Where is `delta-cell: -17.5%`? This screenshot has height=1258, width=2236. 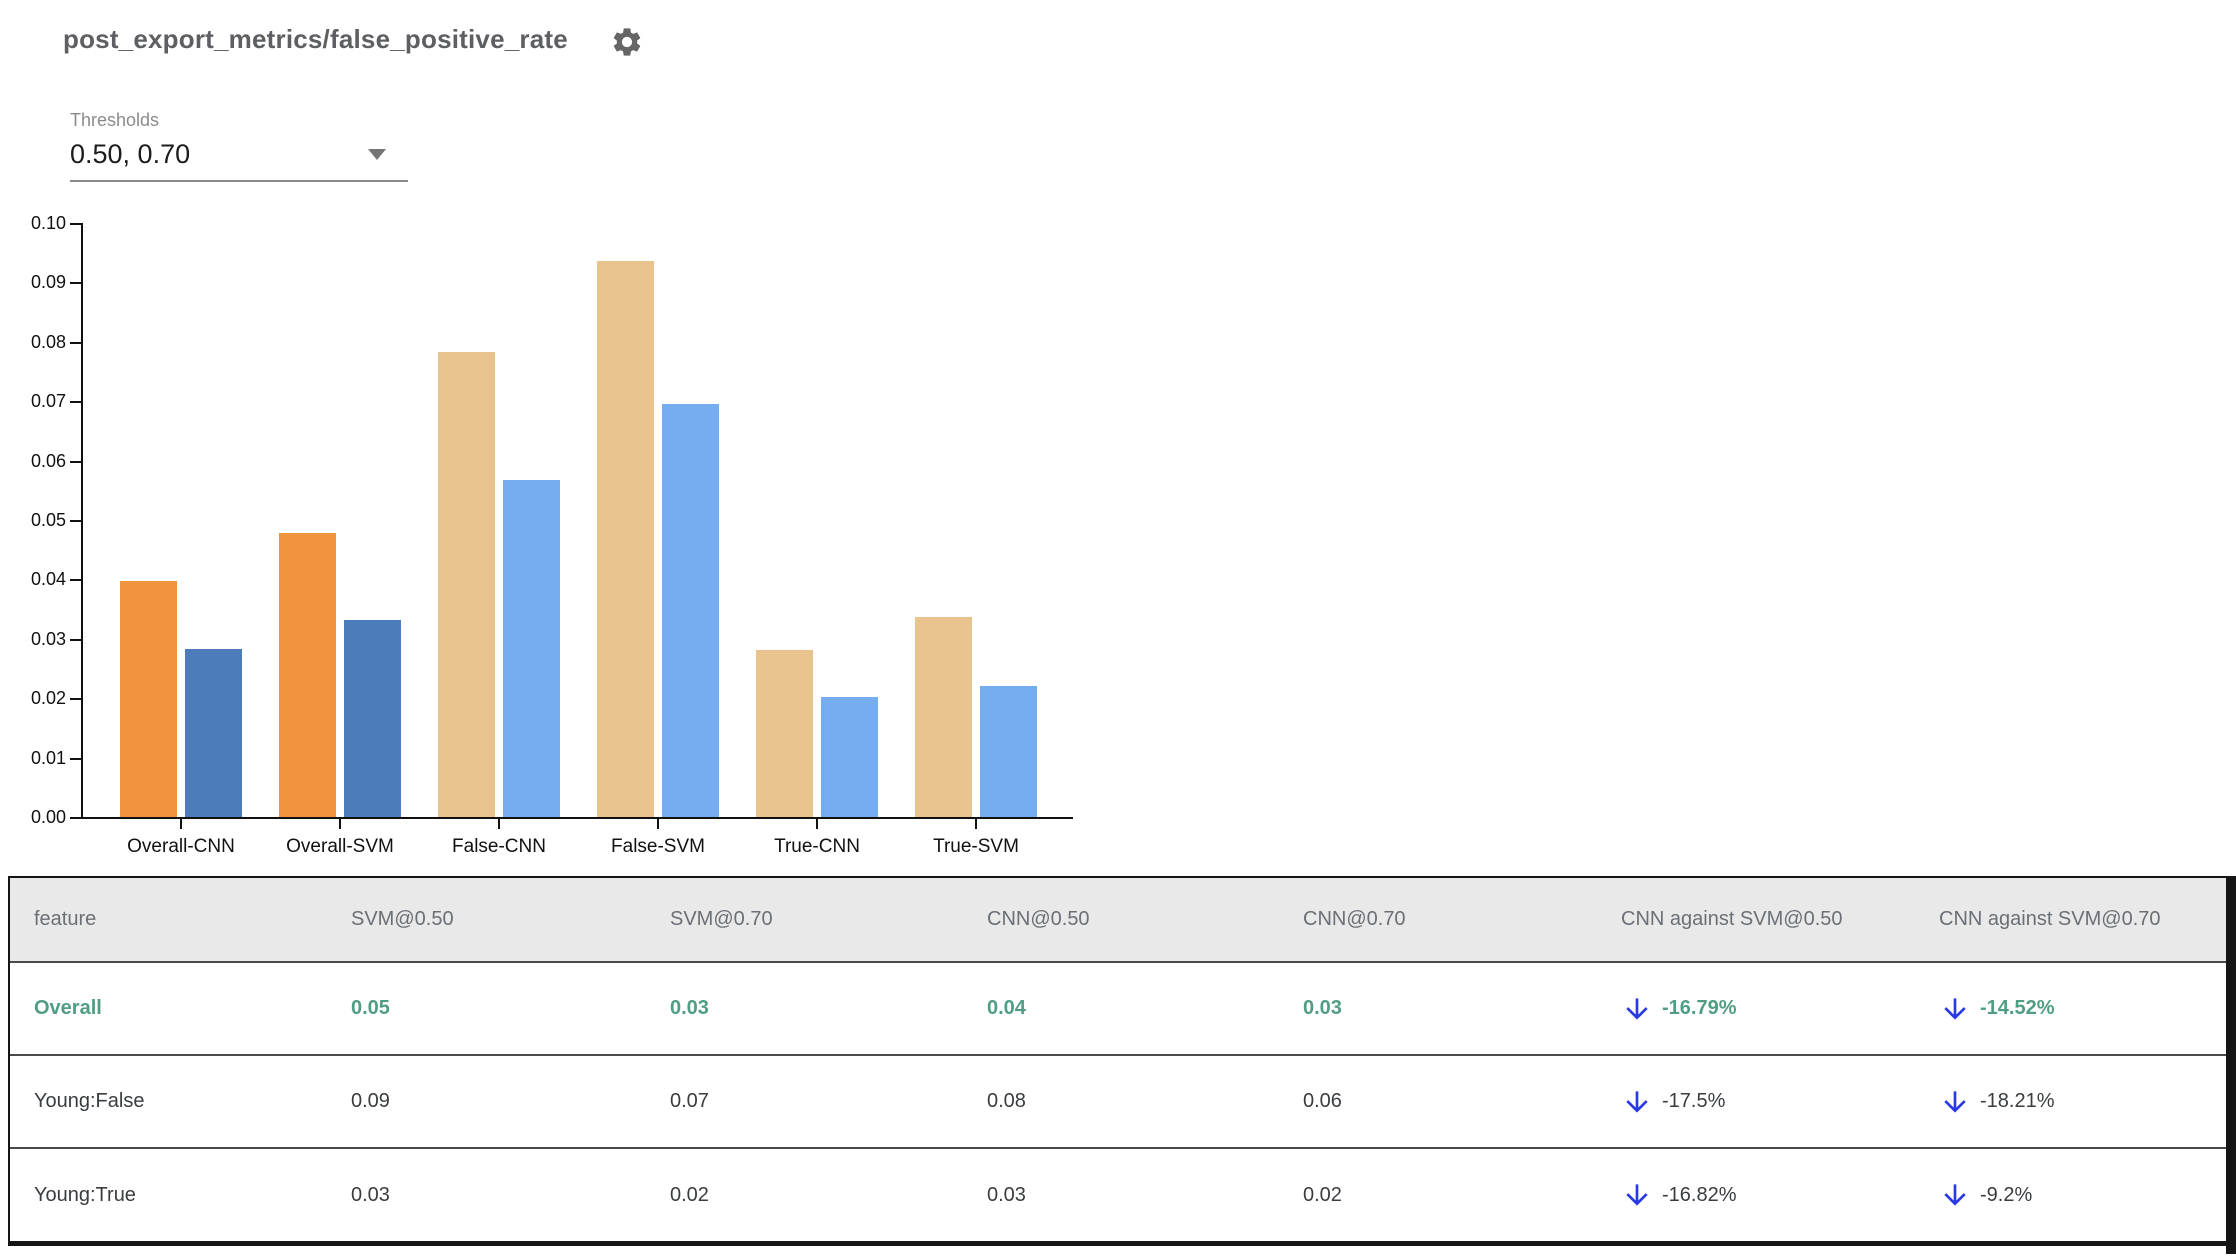
delta-cell: -17.5% is located at coordinates (1756, 1102).